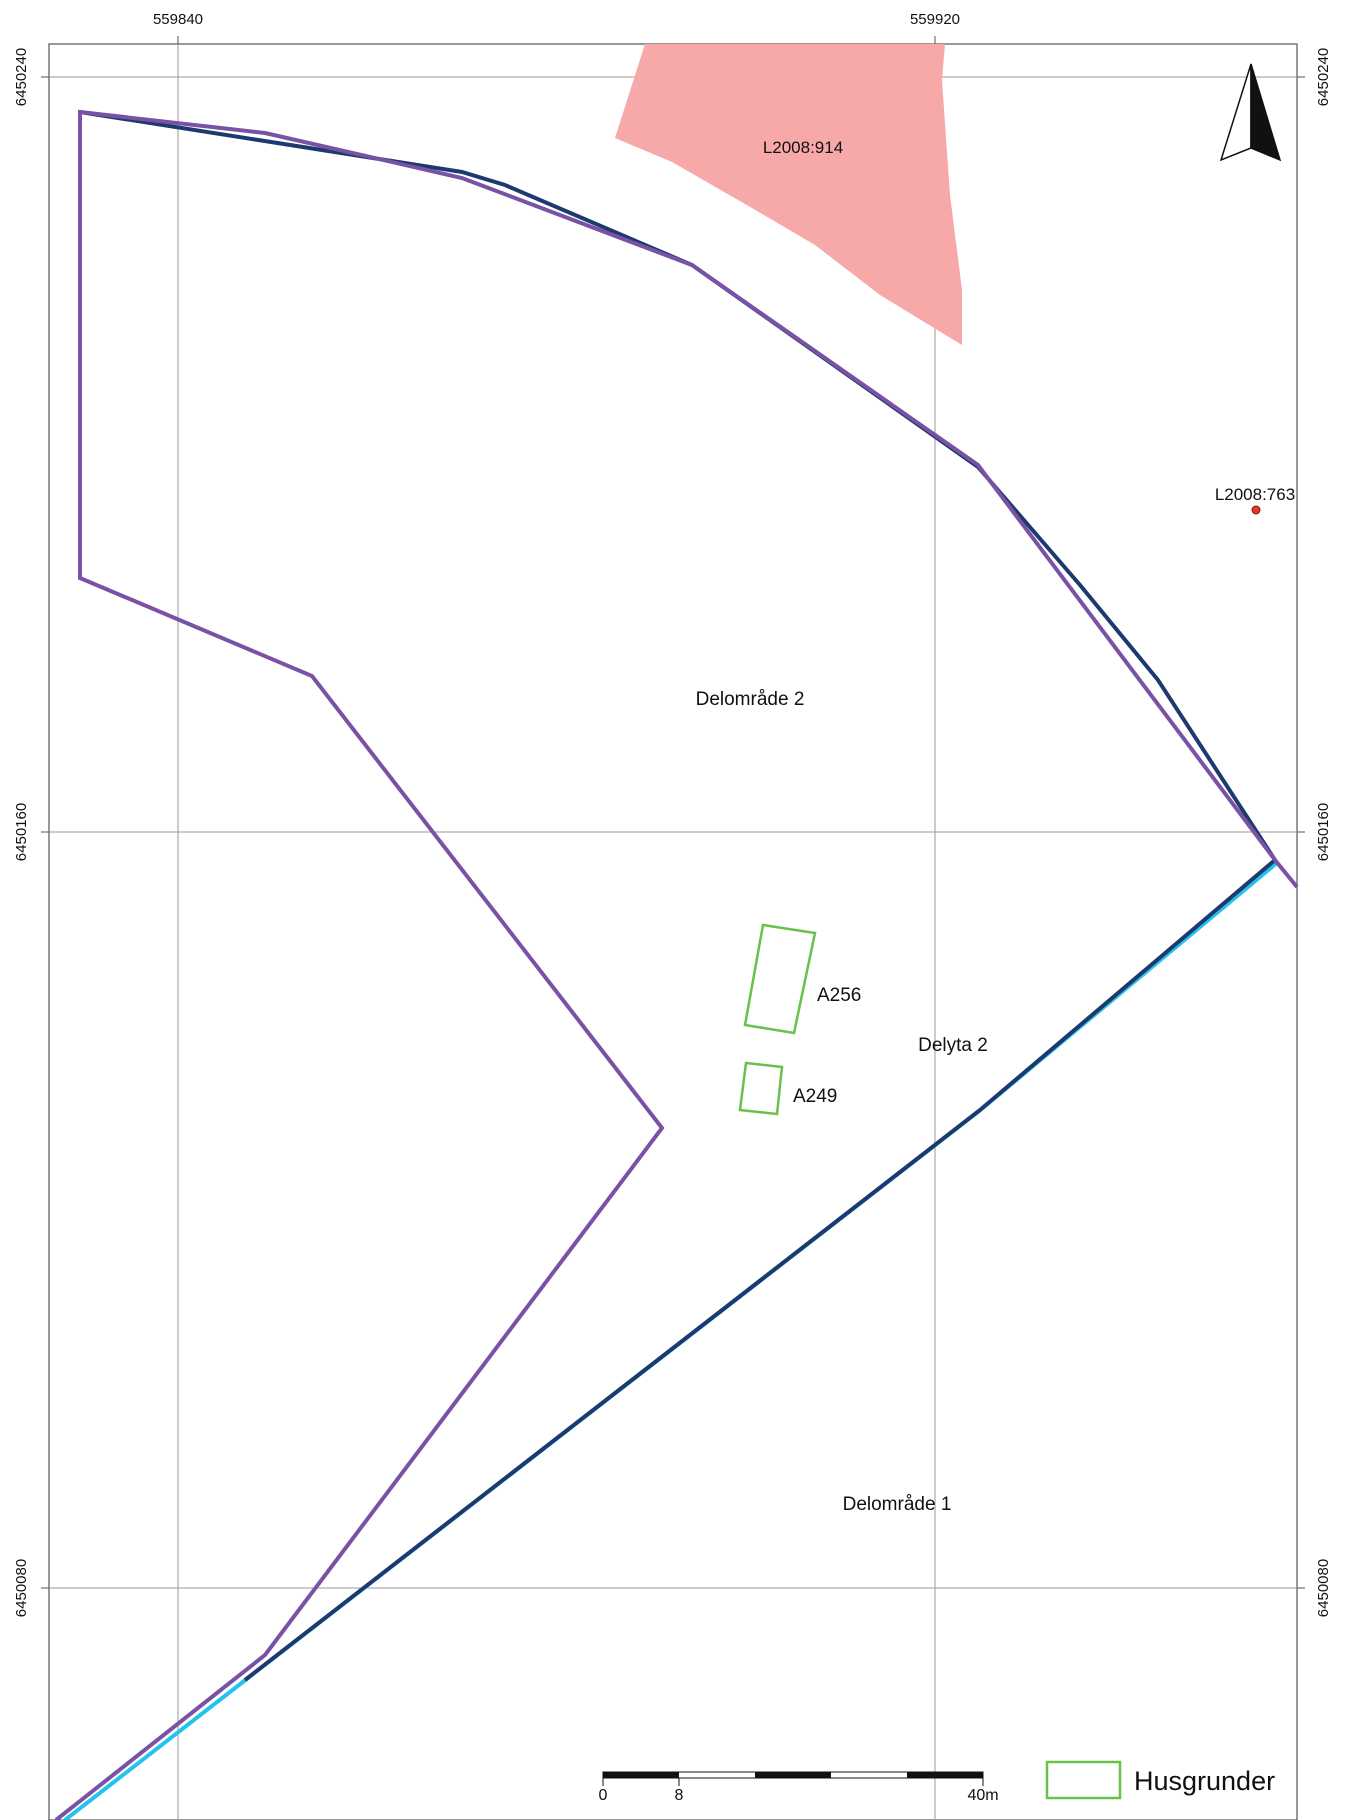 The image size is (1351, 1820). I want to click on y-coordinate-label-left: 6450080, so click(21, 1588).